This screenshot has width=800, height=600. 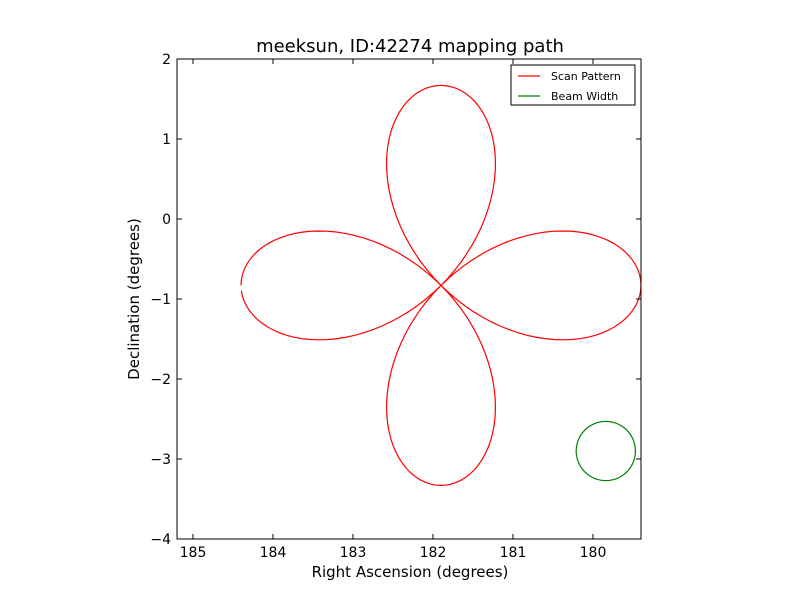 What do you see at coordinates (166, 60) in the screenshot?
I see `y-tick-label: 2` at bounding box center [166, 60].